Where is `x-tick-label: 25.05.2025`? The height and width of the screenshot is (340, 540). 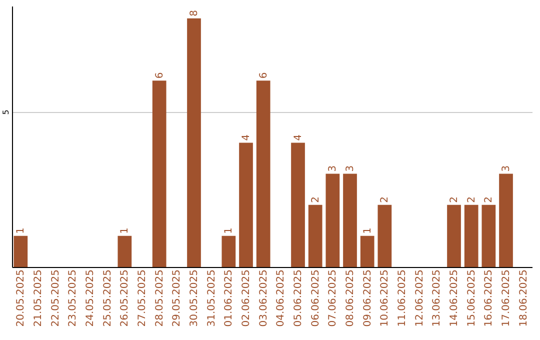
x-tick-label: 25.05.2025 is located at coordinates (108, 298).